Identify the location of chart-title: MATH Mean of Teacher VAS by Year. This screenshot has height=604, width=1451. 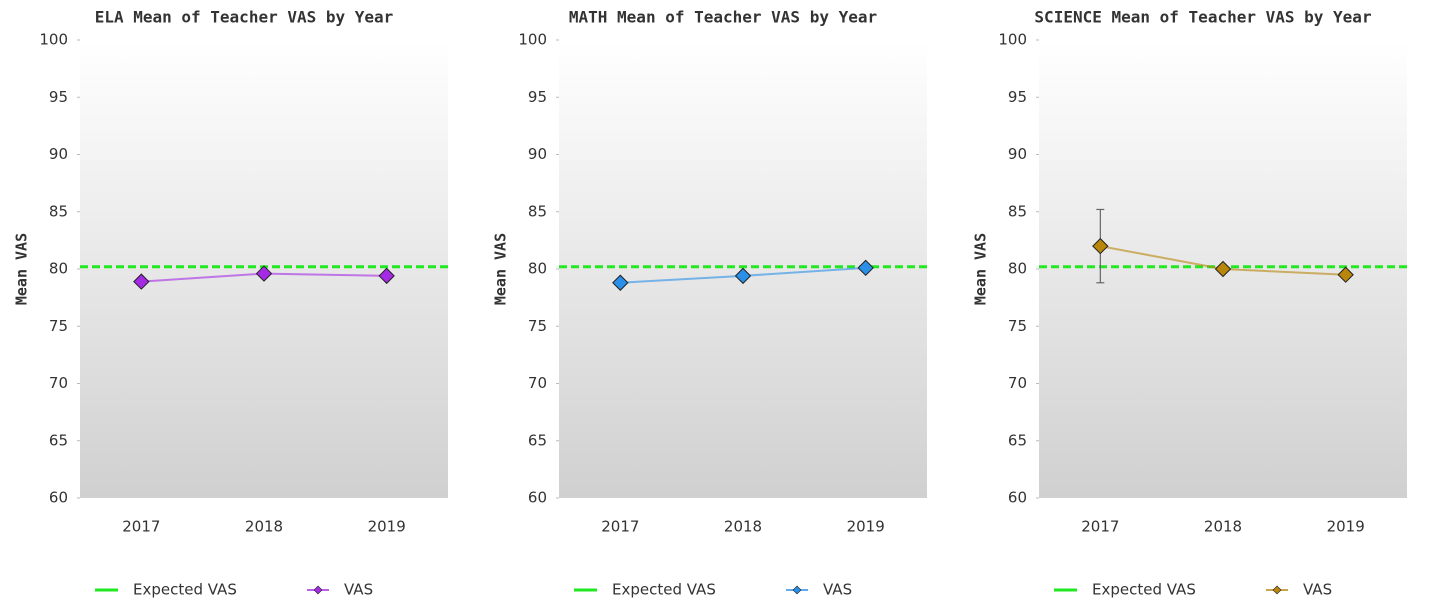
(723, 17).